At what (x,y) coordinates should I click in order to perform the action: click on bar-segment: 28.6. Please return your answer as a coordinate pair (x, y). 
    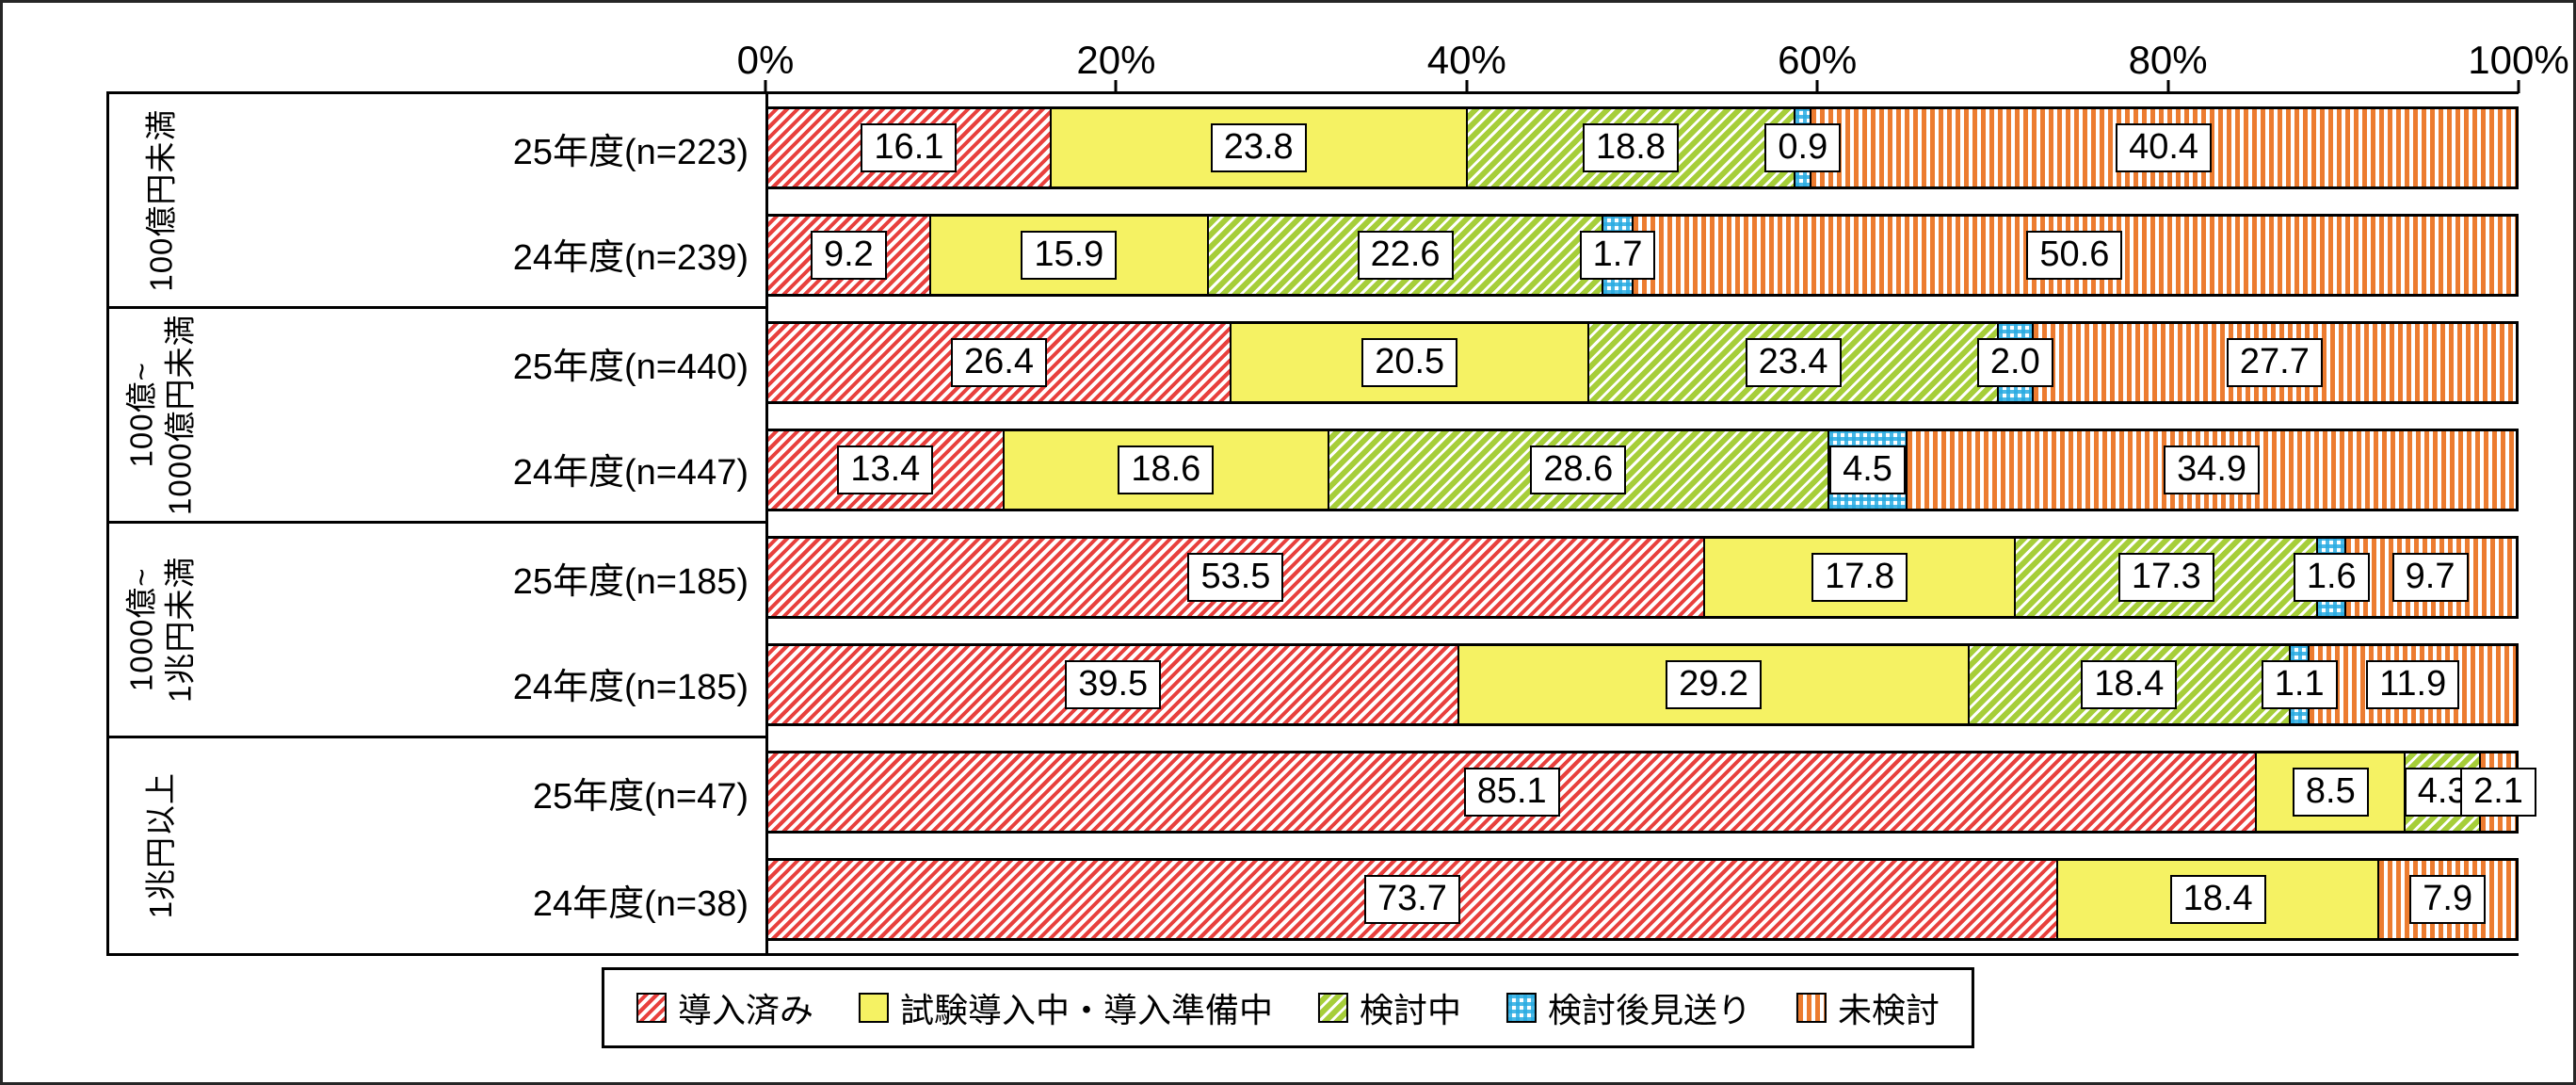
    Looking at the image, I should click on (1577, 470).